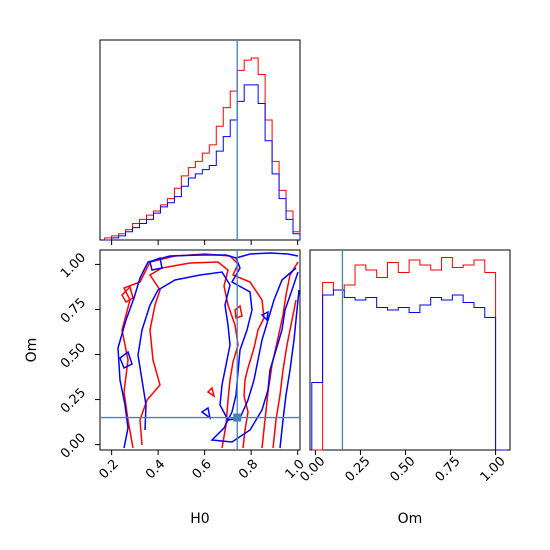 This screenshot has height=550, width=550. What do you see at coordinates (312, 469) in the screenshot?
I see `hist-om-x-tick-label: 0.00` at bounding box center [312, 469].